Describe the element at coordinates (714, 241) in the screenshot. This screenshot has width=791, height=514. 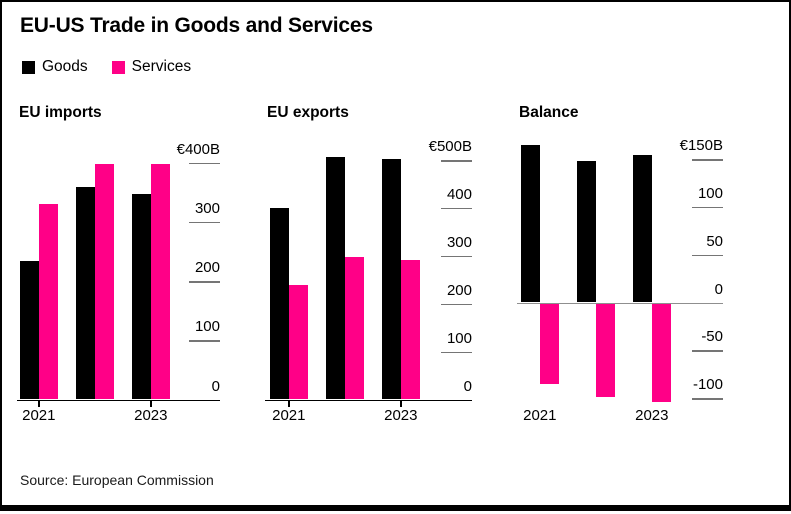
I see `y-tick-label-50: 50` at that location.